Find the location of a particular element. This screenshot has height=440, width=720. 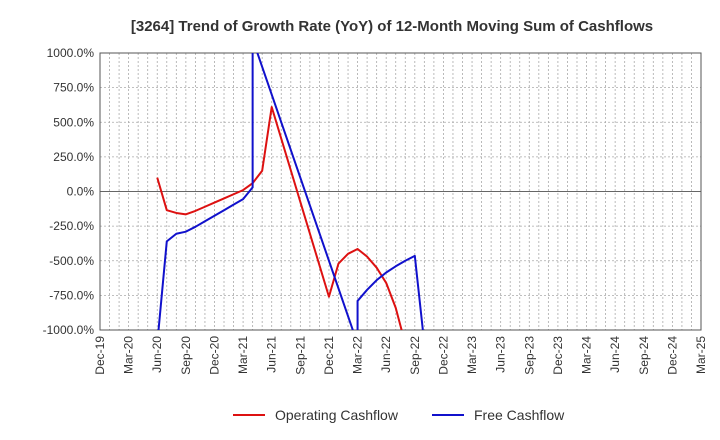

x-tick-label: Mar-21 is located at coordinates (243, 355).